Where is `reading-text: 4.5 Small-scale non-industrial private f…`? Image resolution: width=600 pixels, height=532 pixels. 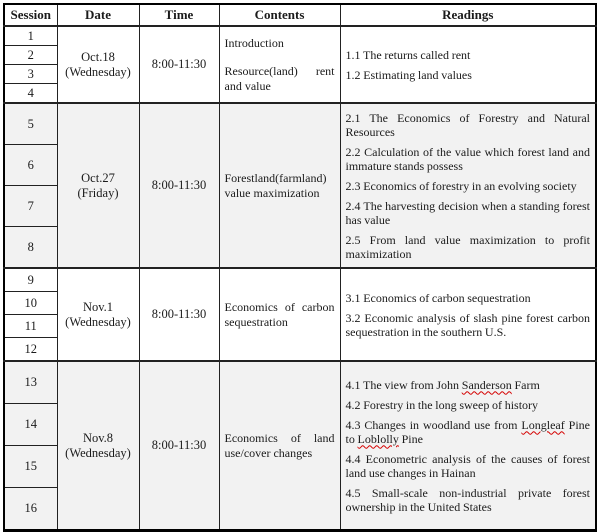
reading-text: 4.5 Small-scale non-industrial private f… is located at coordinates (468, 499).